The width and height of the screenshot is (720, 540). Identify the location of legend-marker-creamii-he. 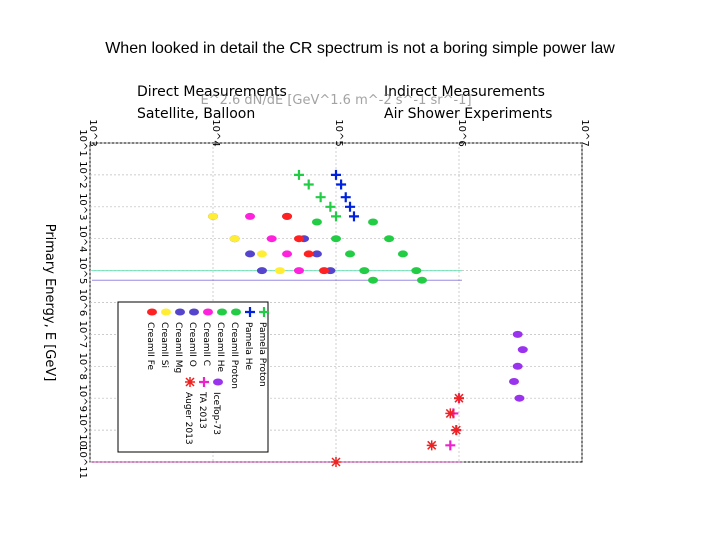
(222, 312).